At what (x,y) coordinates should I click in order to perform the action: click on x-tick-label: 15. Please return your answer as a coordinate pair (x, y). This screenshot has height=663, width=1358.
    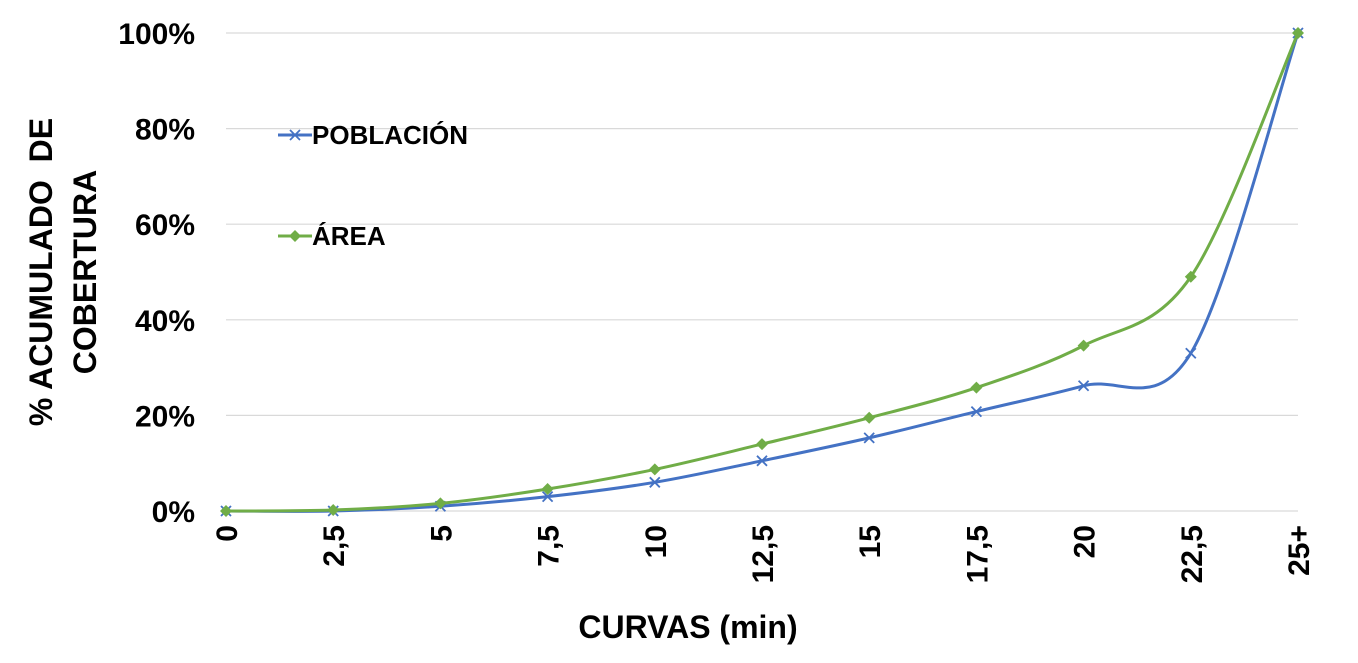
    Looking at the image, I should click on (870, 541).